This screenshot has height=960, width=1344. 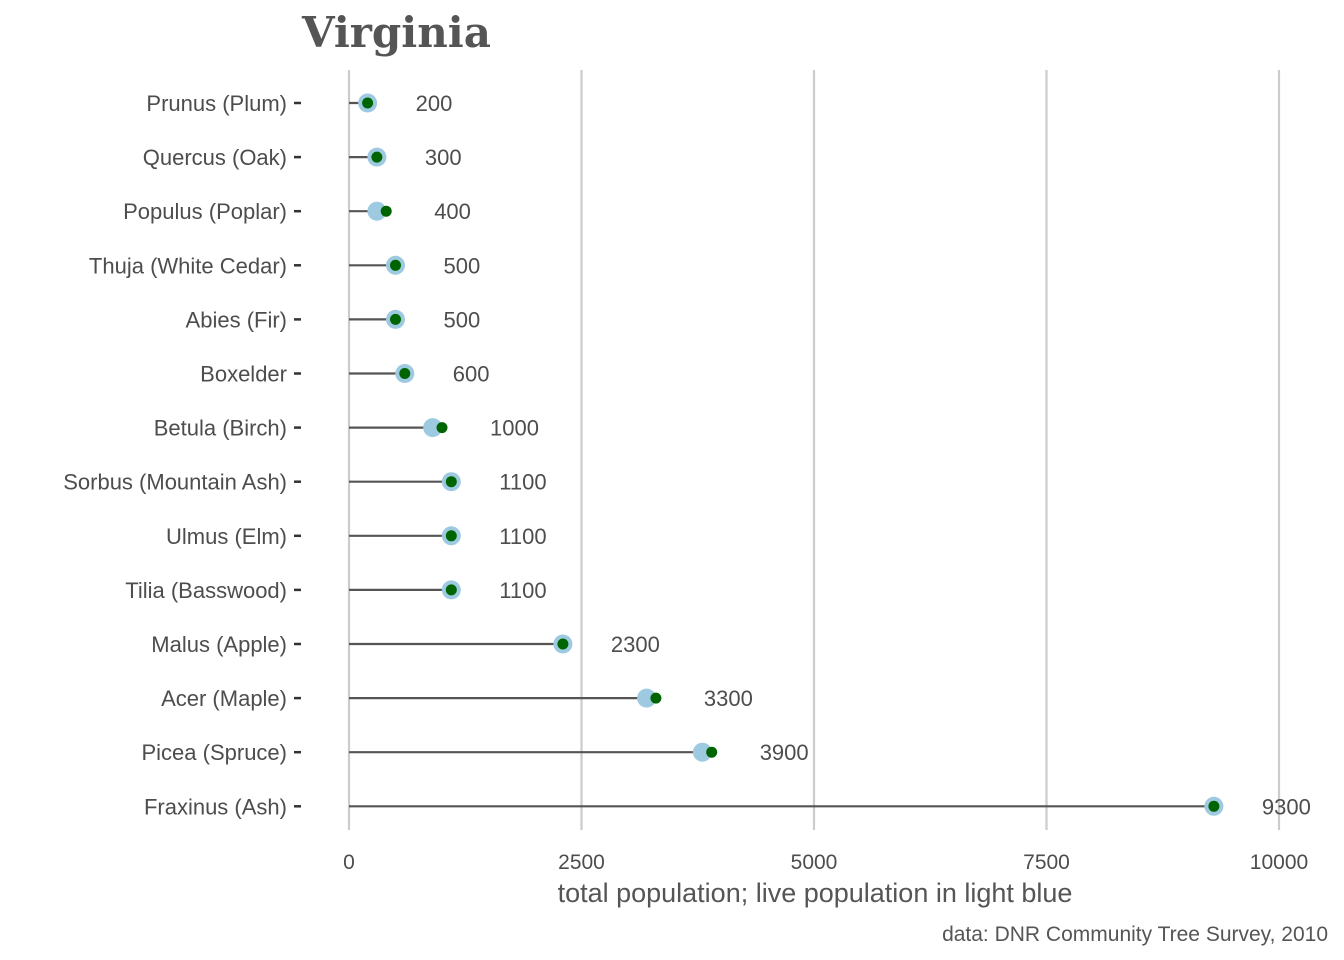 What do you see at coordinates (581, 862) in the screenshot?
I see `x-tick-label: 2500` at bounding box center [581, 862].